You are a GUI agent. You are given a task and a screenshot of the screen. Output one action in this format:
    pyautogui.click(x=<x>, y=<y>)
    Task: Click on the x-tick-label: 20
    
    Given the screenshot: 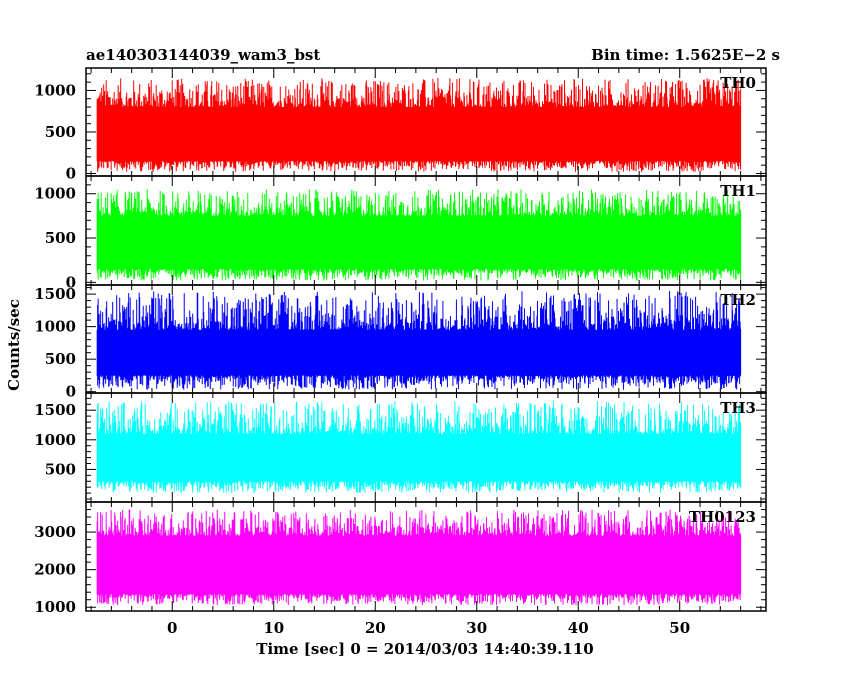 What is the action you would take?
    pyautogui.click(x=375, y=628)
    